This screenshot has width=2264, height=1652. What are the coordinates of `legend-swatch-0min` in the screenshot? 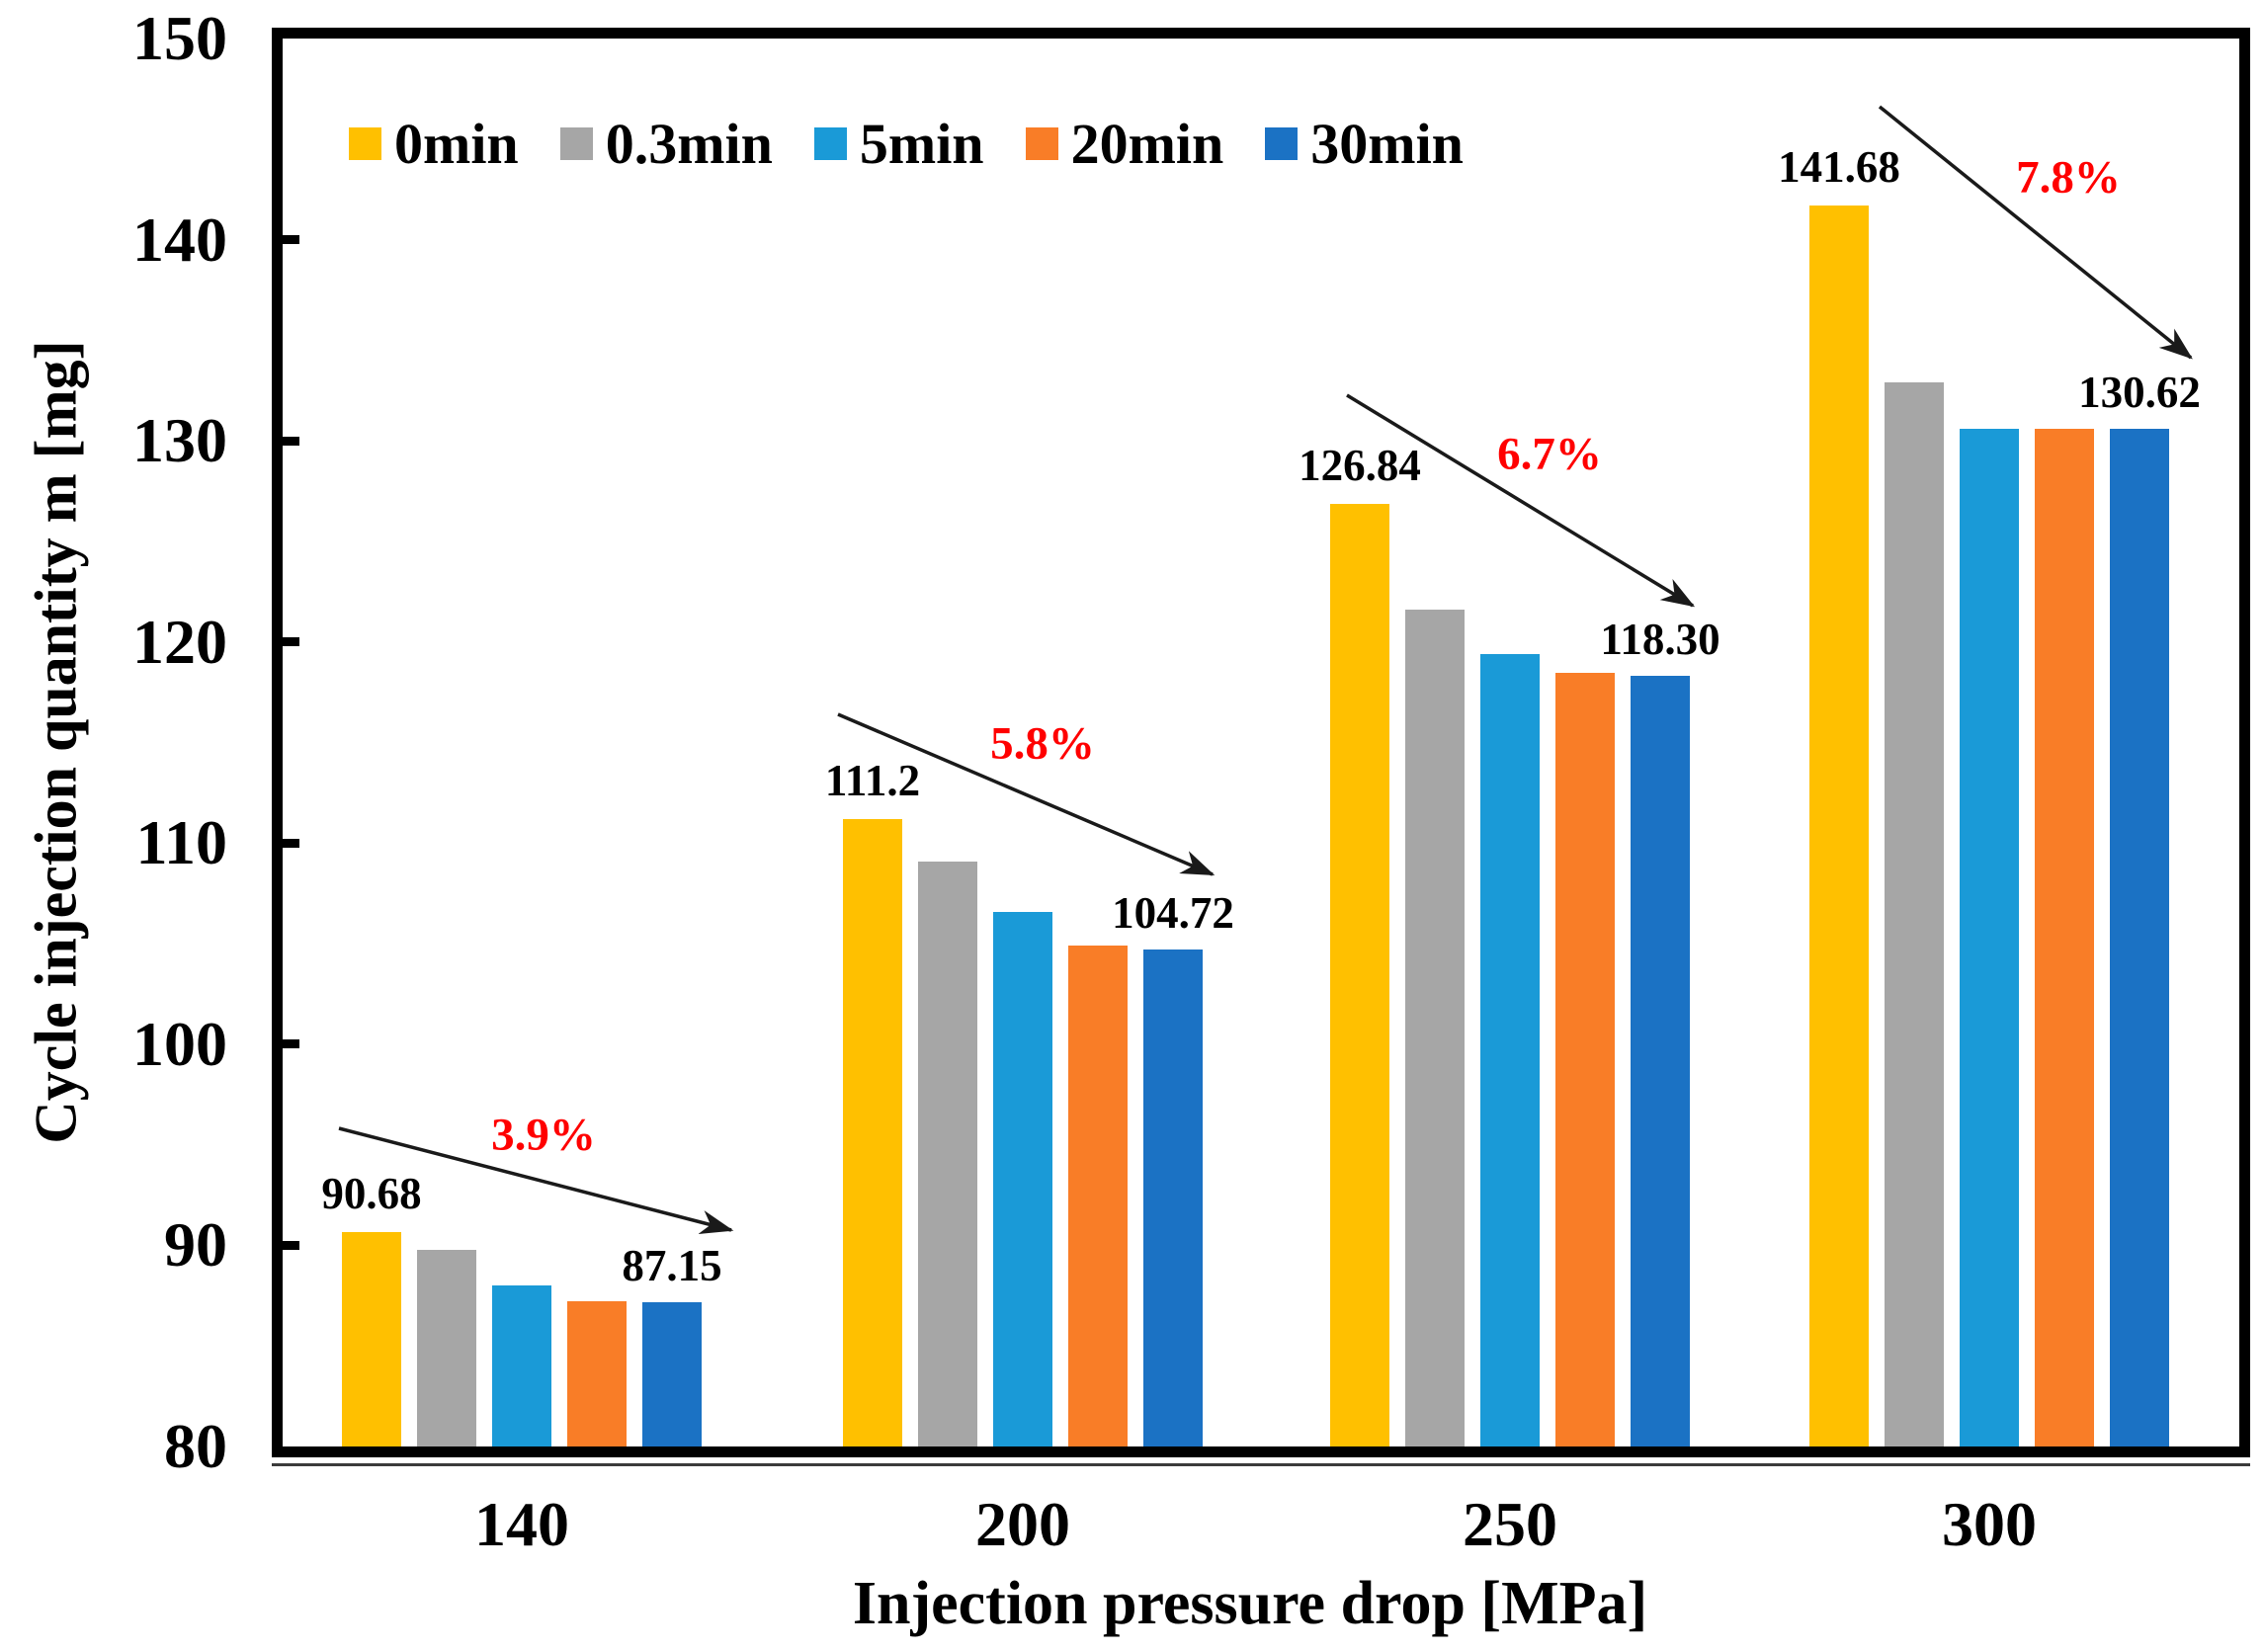 It's located at (365, 143).